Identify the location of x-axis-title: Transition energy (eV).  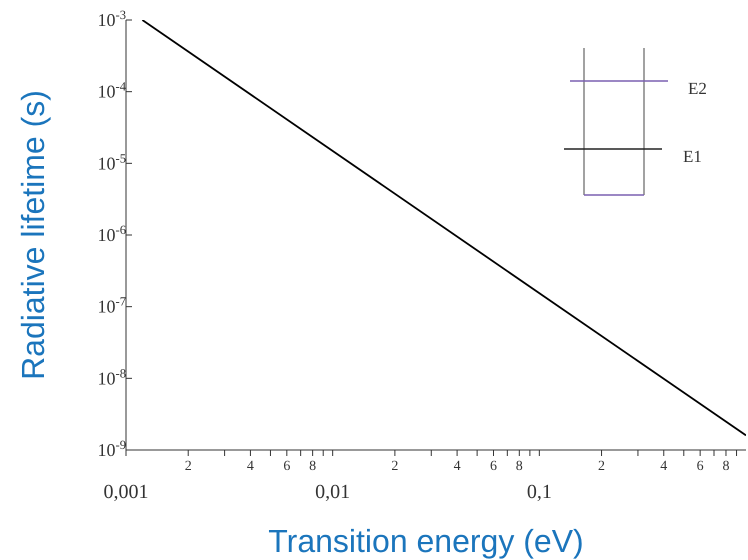
(426, 541).